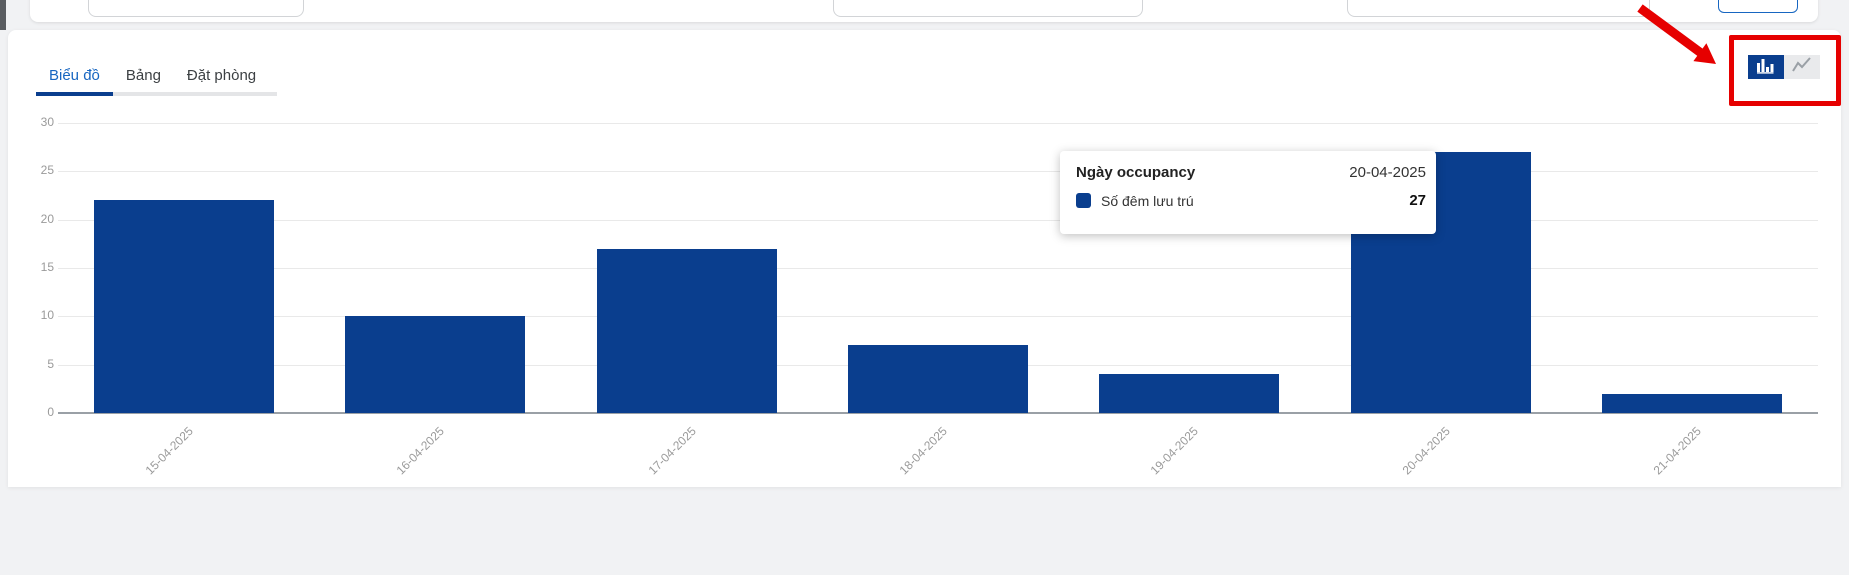 This screenshot has width=1849, height=575. Describe the element at coordinates (923, 451) in the screenshot. I see `x-axis-label: 18-04-2025` at that location.